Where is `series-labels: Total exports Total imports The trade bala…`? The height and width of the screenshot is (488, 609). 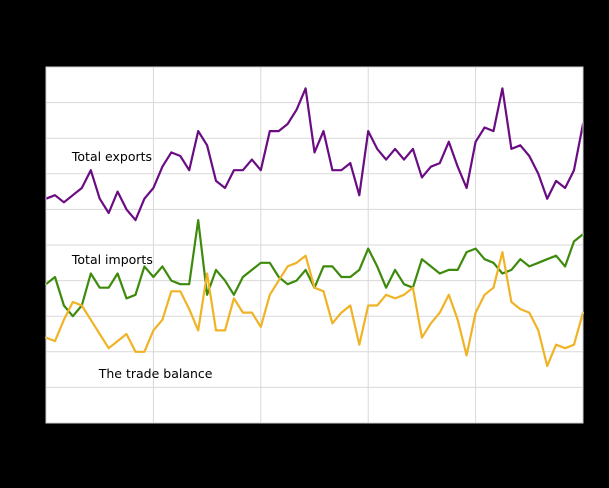
series-labels: Total exports Total imports The trade bala… is located at coordinates (142, 265).